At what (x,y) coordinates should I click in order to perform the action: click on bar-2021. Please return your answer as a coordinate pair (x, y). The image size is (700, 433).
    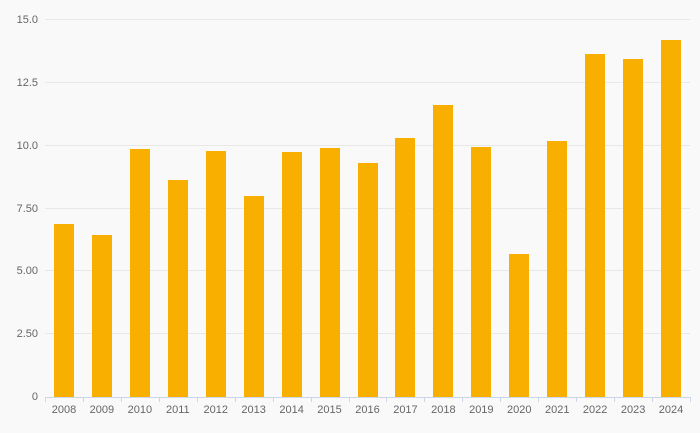
    Looking at the image, I should click on (557, 268).